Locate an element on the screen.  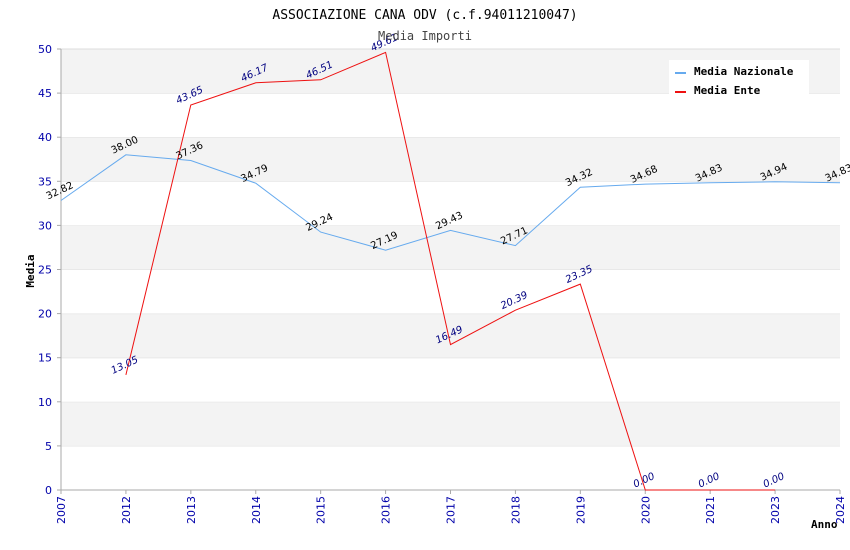
x-tick-label: 2016 is located at coordinates (386, 510).